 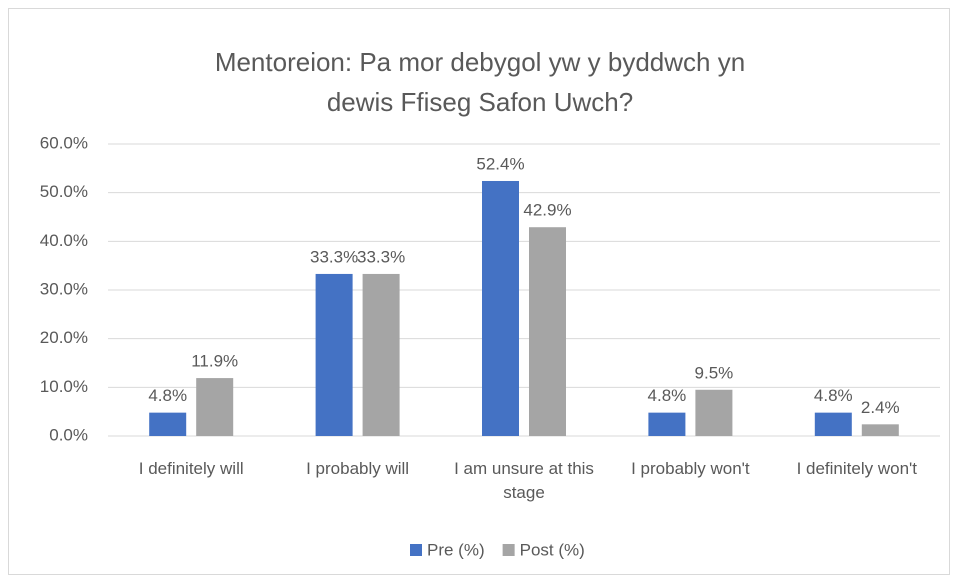 What do you see at coordinates (880, 407) in the screenshot?
I see `data-label: 2.4%` at bounding box center [880, 407].